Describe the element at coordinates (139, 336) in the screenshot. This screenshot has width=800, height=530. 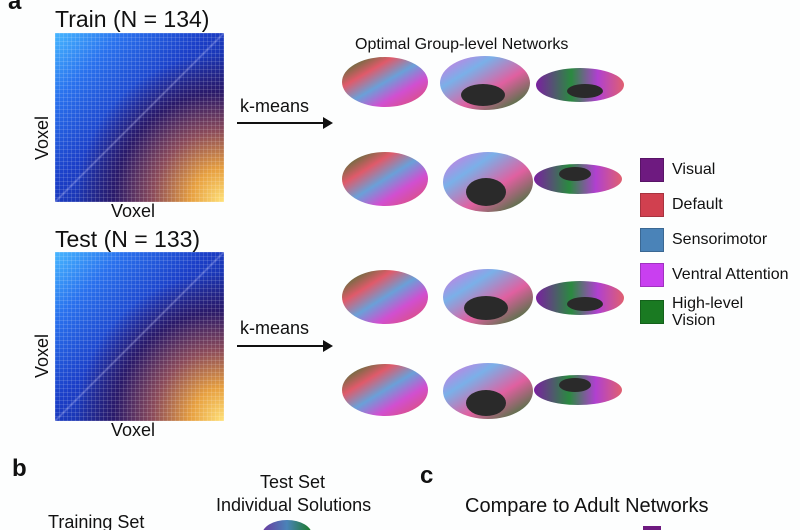
I see `test-correlation-matrix` at that location.